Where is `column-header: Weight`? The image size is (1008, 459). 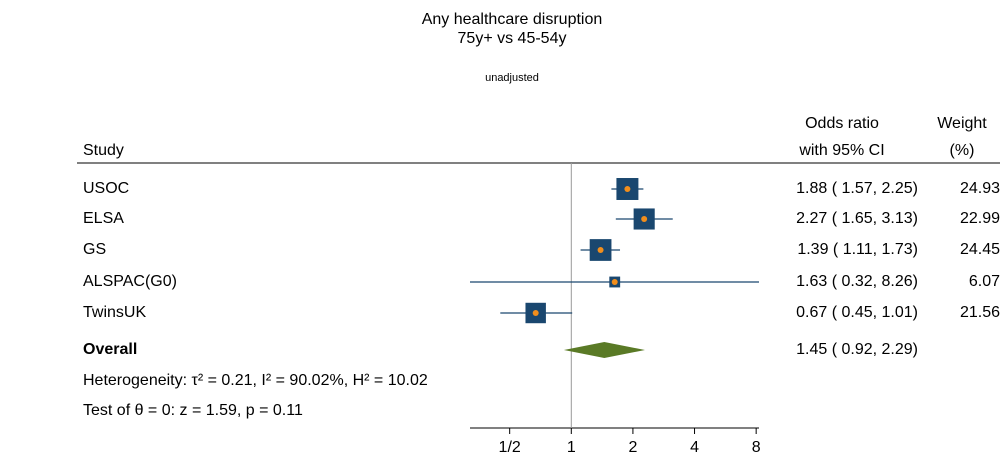 column-header: Weight is located at coordinates (962, 123).